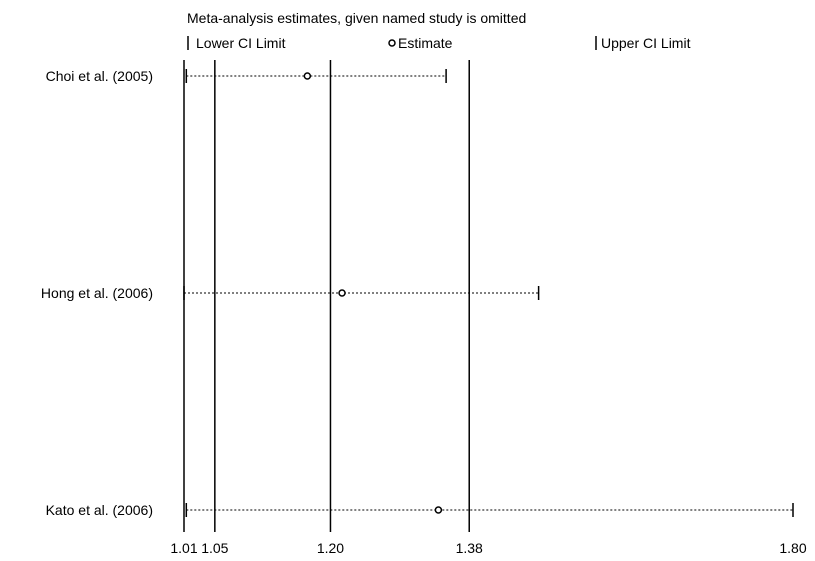 The height and width of the screenshot is (561, 815). I want to click on study-row: Choi et al. (2005), so click(246, 76).